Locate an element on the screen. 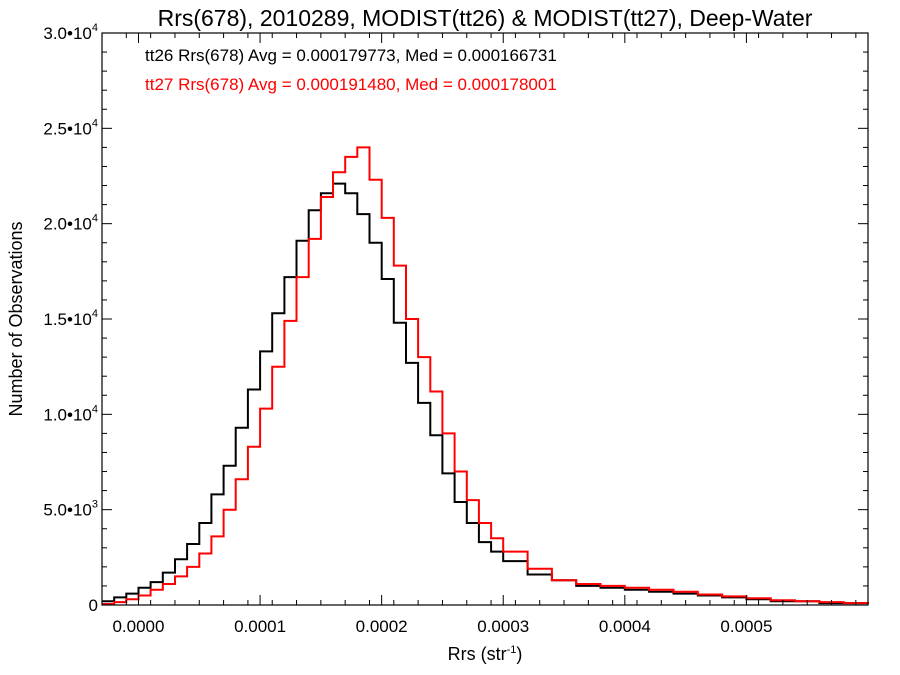 The height and width of the screenshot is (675, 900). y-tick-label: 5.0•103 is located at coordinates (70, 509).